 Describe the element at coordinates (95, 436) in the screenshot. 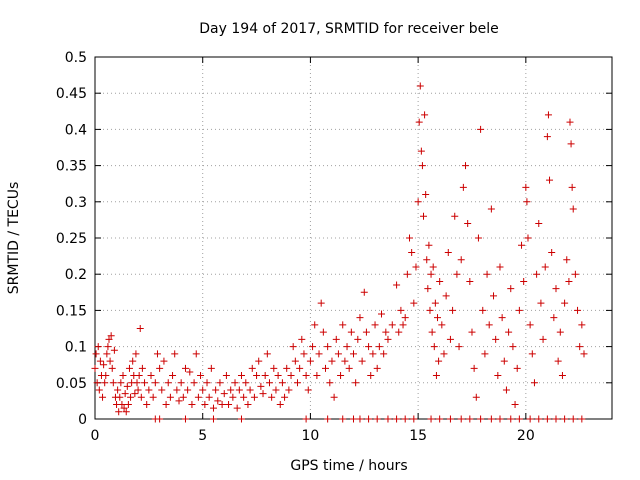

I see `x-tick-label: 0` at that location.